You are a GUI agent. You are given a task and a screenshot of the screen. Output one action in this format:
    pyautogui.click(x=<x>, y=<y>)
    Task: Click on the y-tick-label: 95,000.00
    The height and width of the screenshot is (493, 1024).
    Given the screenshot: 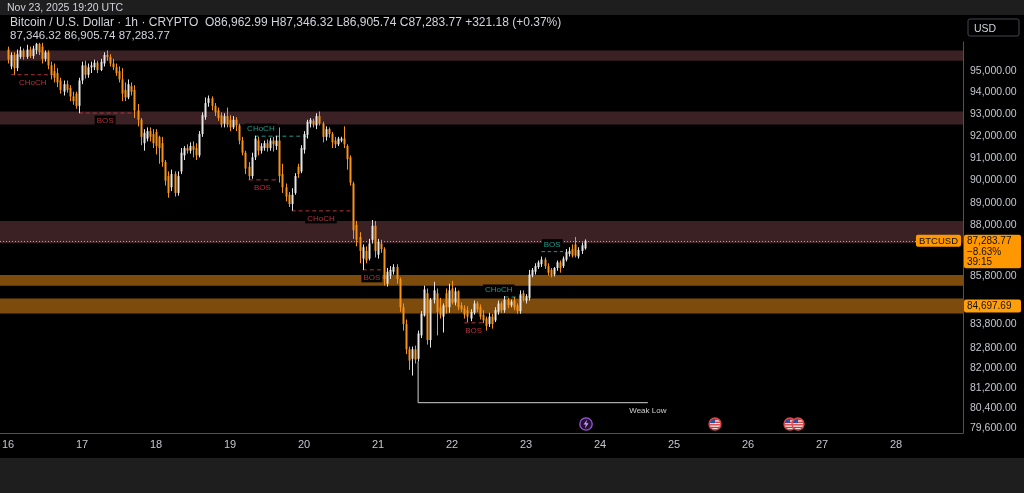 What is the action you would take?
    pyautogui.click(x=993, y=69)
    